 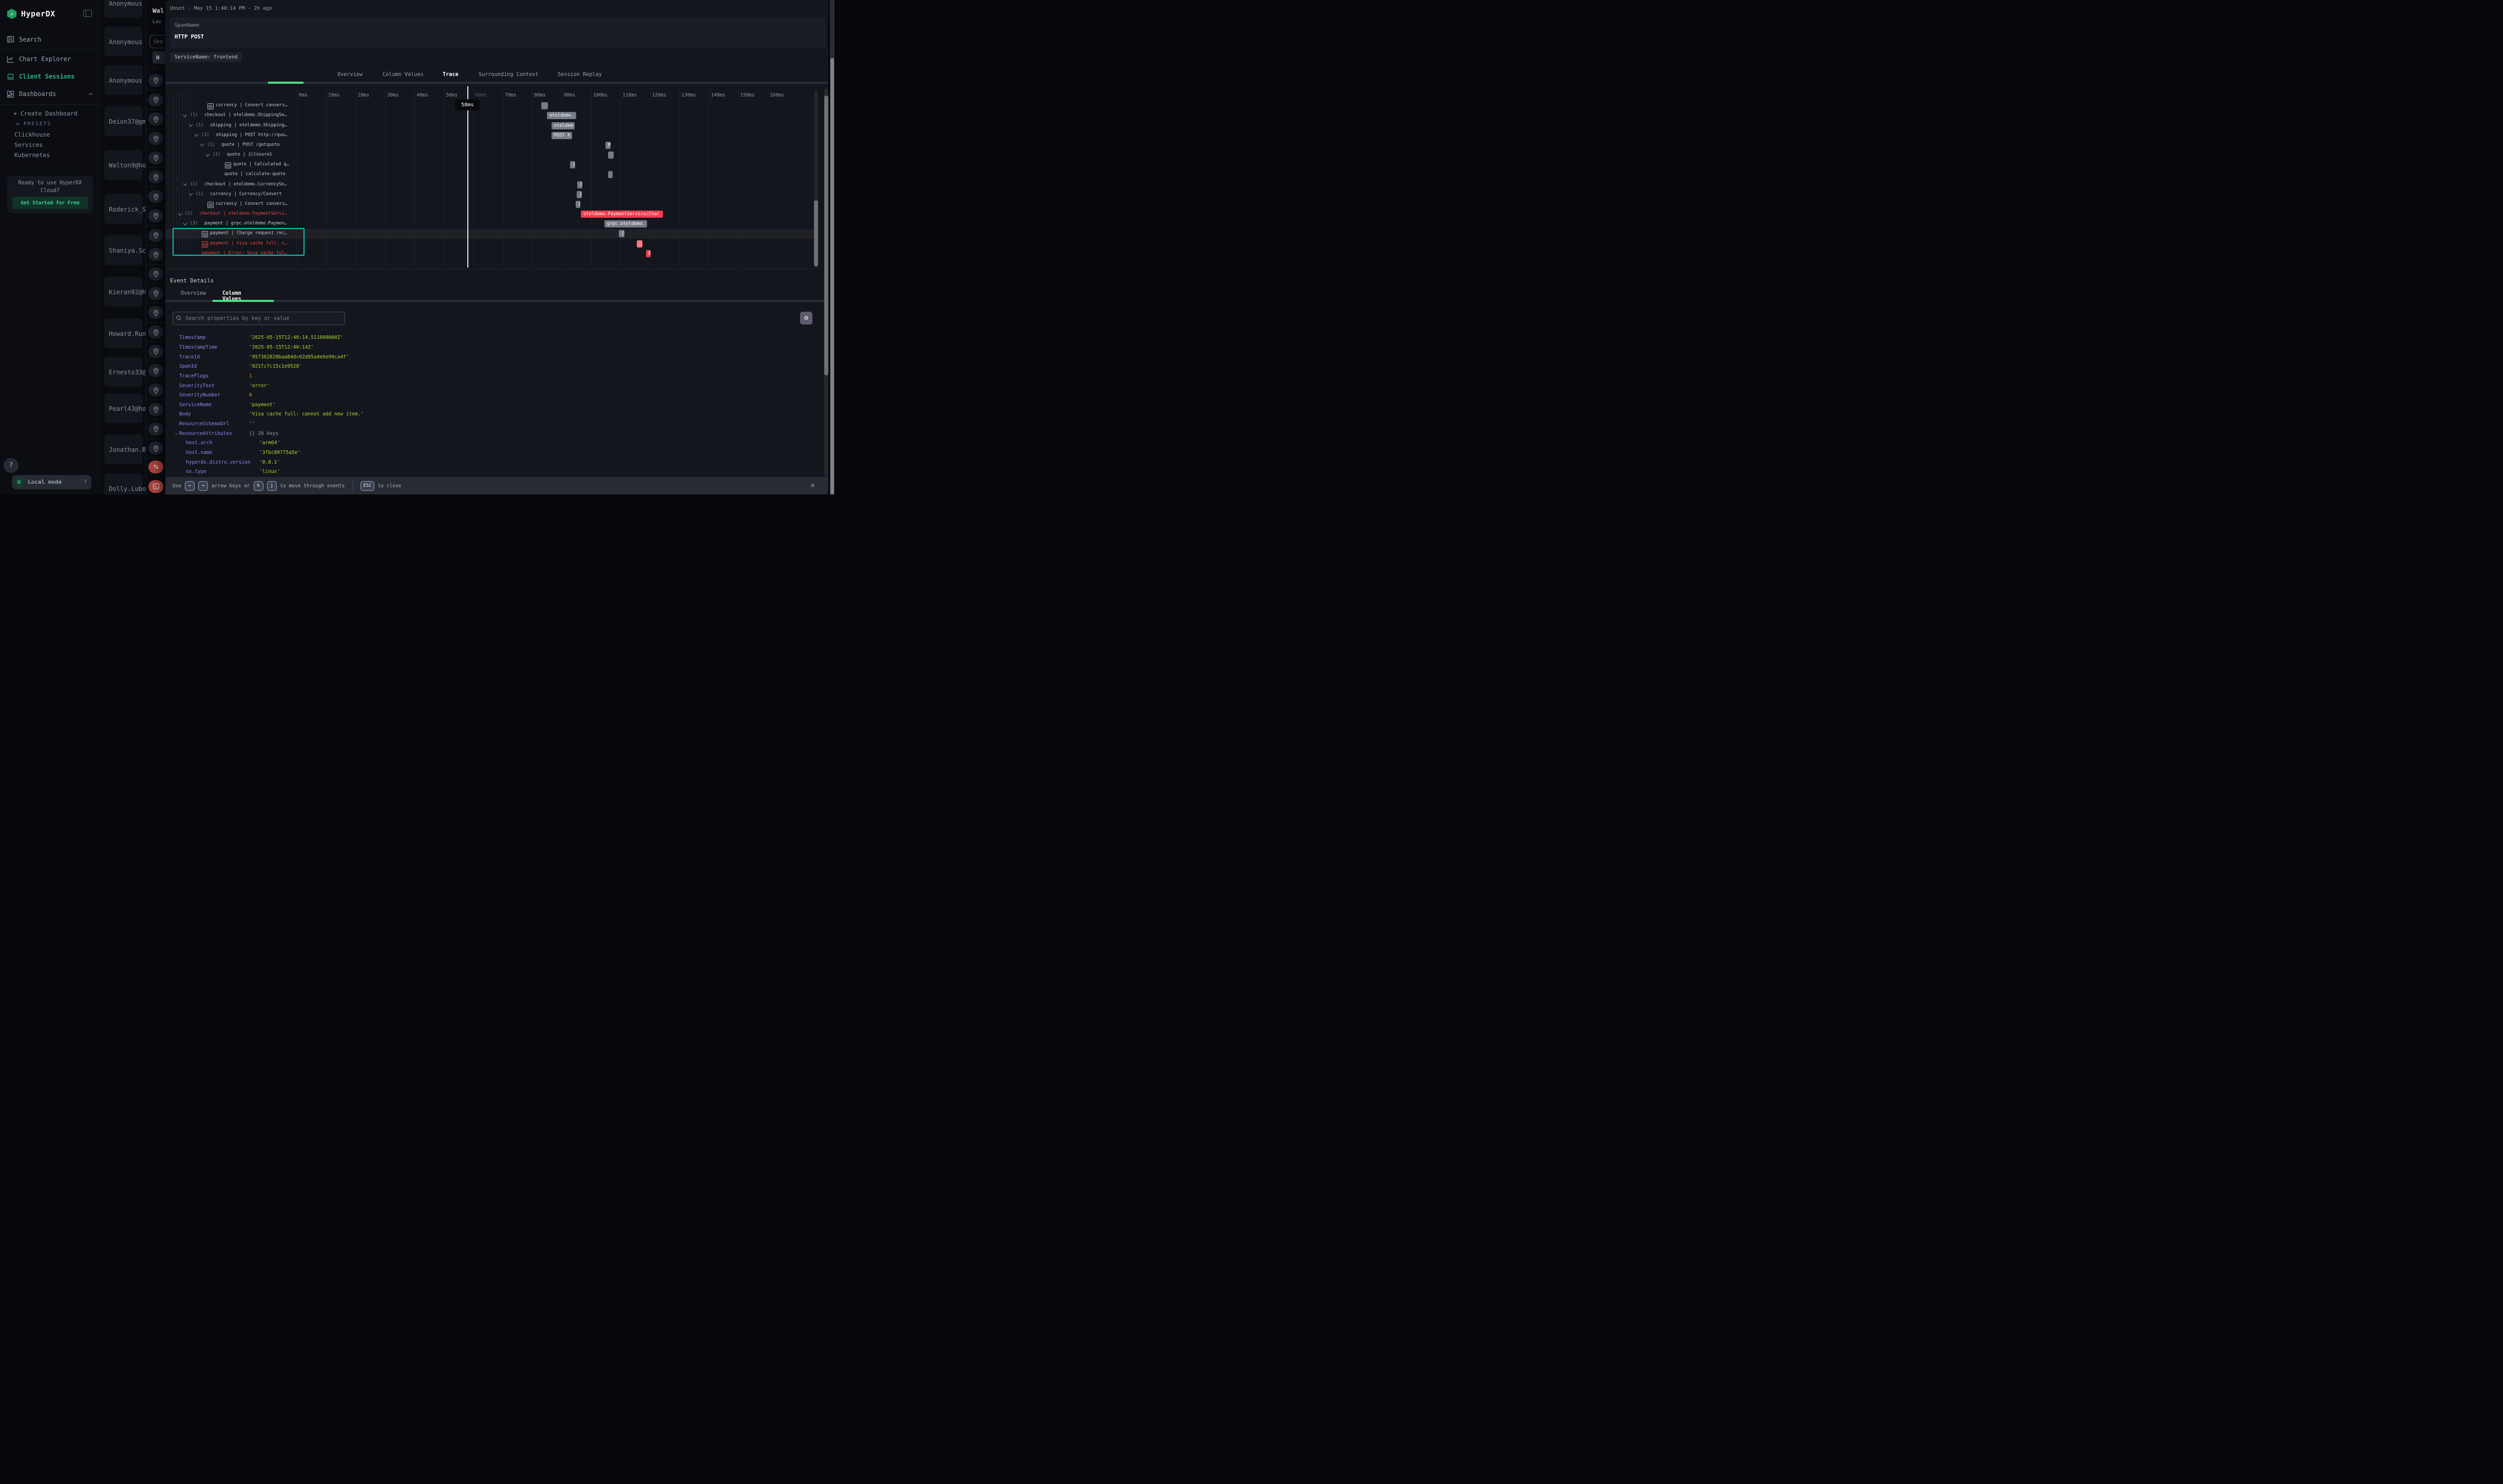 I want to click on sidebar-item-presets: PRESETS, so click(x=58, y=124).